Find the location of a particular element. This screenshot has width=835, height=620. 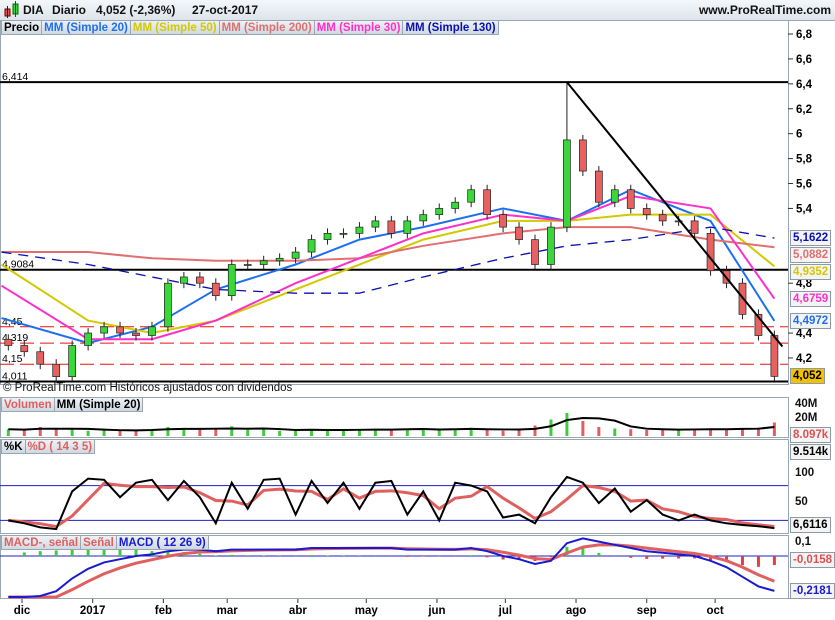

volume-legend: Volumen MM (Simple 20) is located at coordinates (72, 404).